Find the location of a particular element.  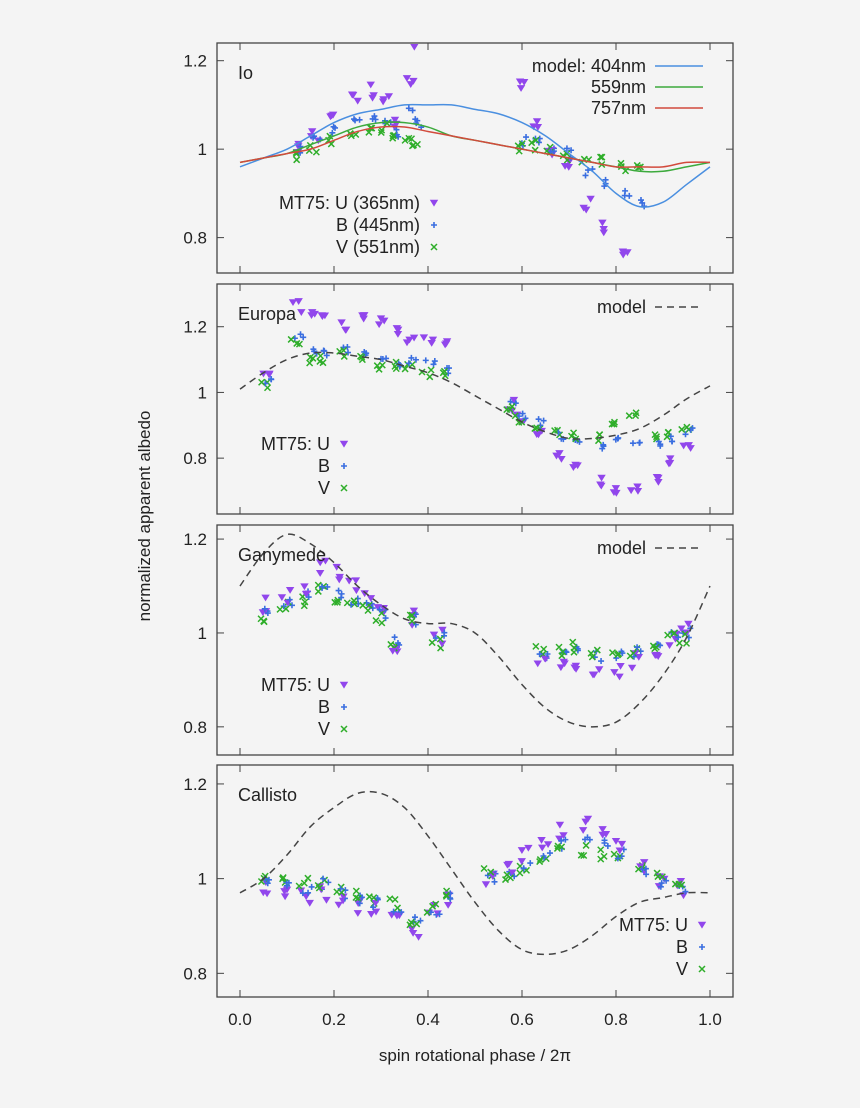

obs-legend-label: MT75: U is located at coordinates (295, 685).